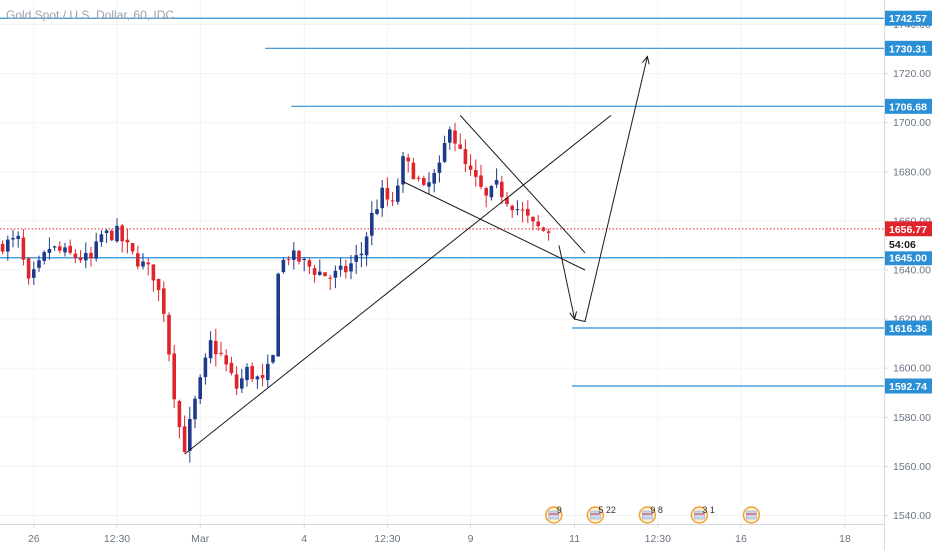 This screenshot has height=550, width=932. Describe the element at coordinates (912, 74) in the screenshot. I see `price-tick-label: 1720.00` at that location.